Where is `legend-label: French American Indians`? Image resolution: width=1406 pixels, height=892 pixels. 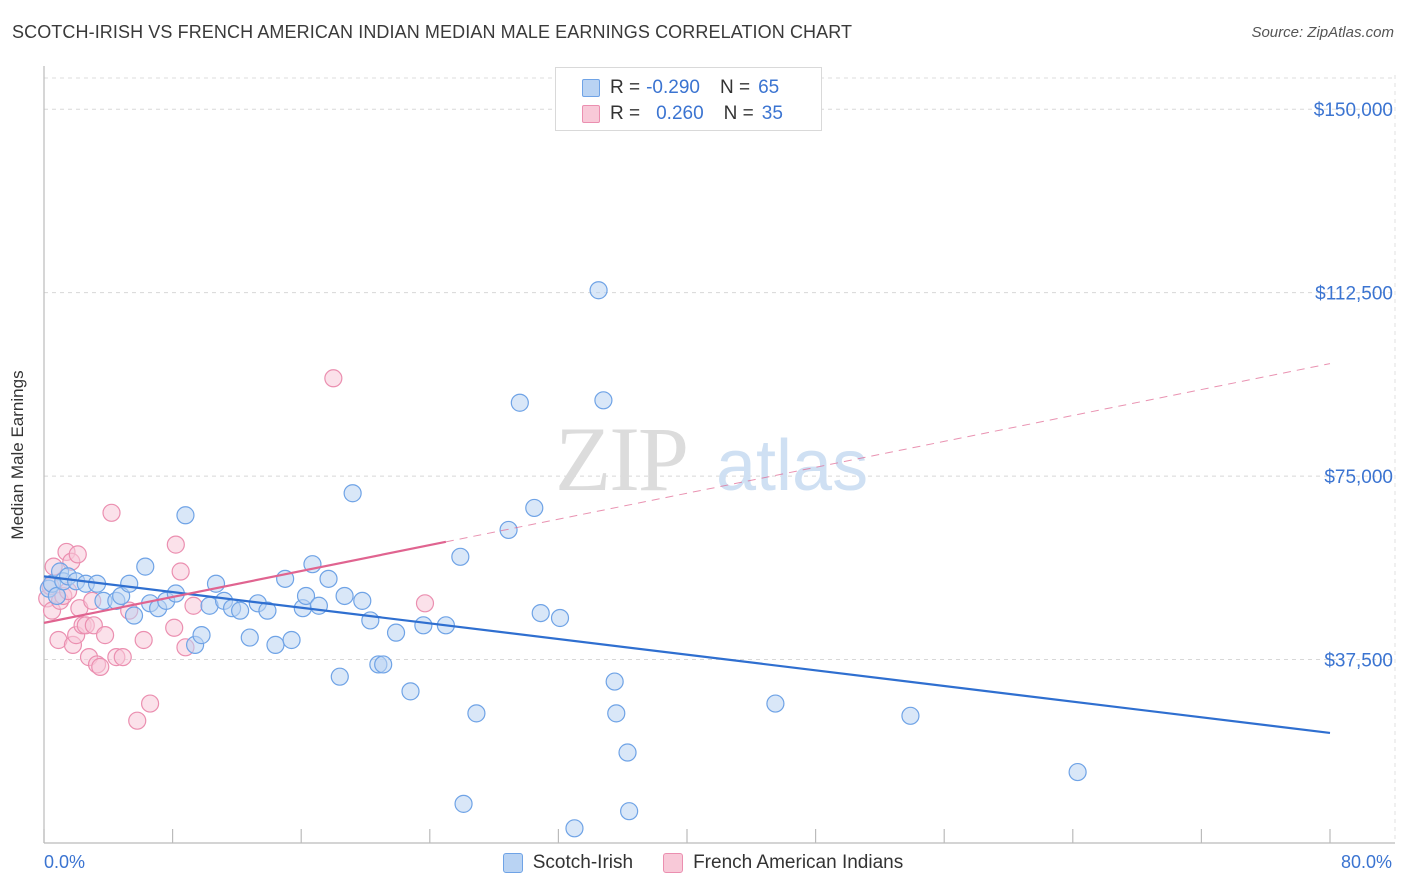 legend-label: French American Indians is located at coordinates (798, 862).